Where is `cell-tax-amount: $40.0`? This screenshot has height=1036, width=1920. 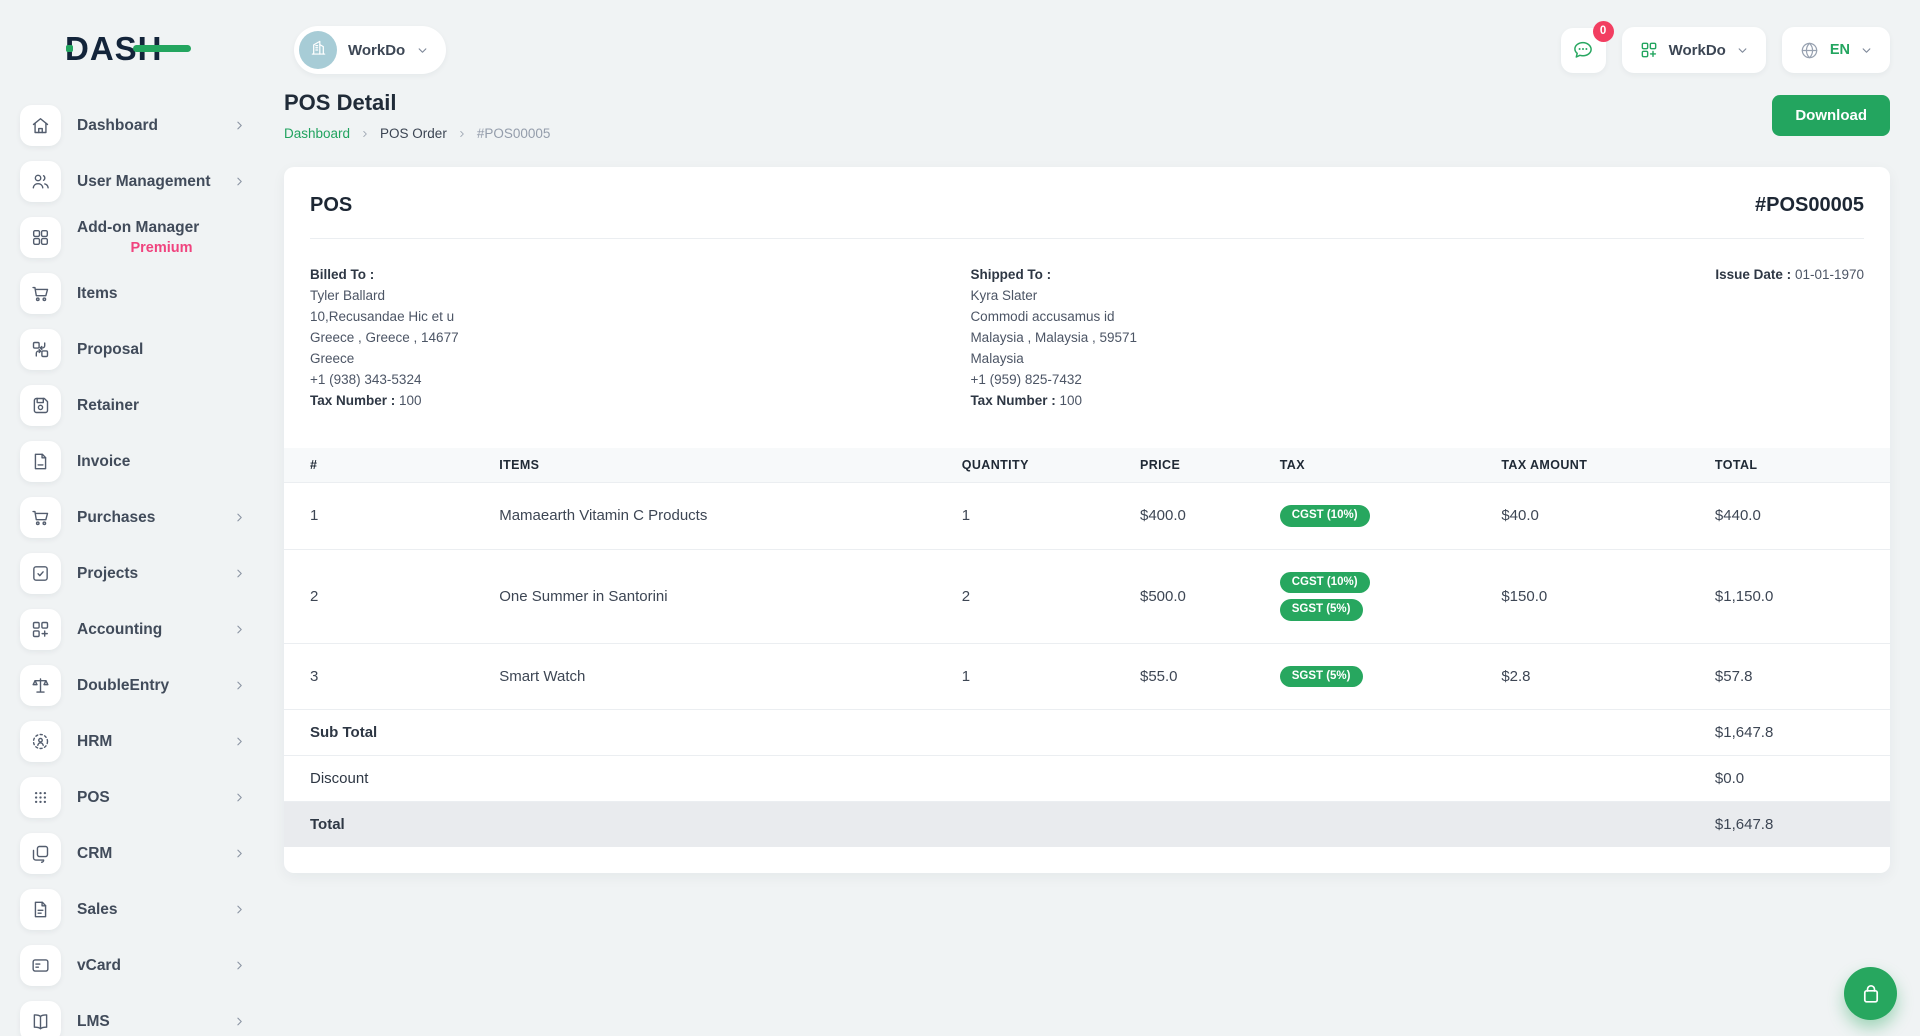 cell-tax-amount: $40.0 is located at coordinates (1608, 515).